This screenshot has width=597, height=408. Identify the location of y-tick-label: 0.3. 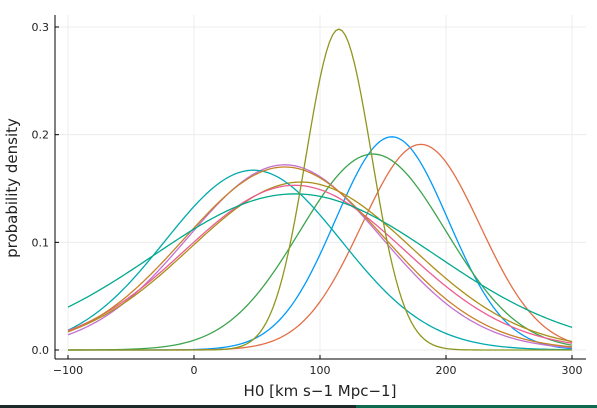
(41, 27).